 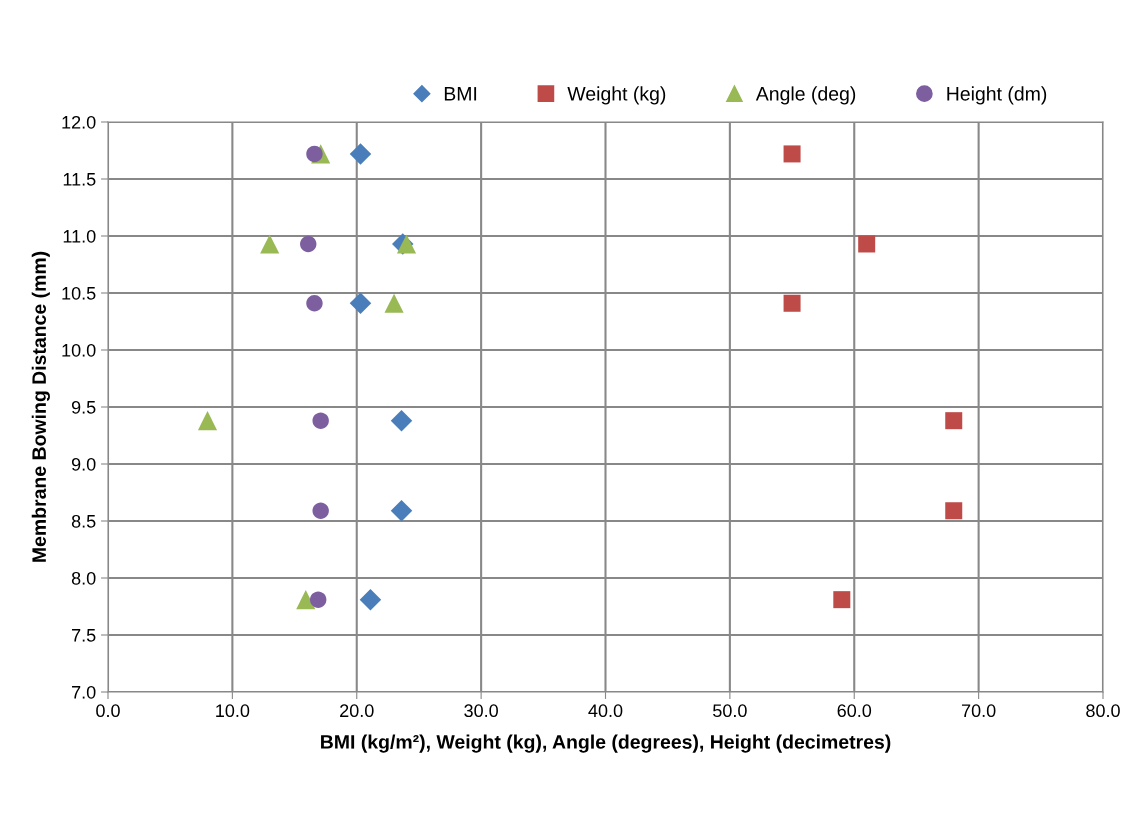 I want to click on legend-label: BMI, so click(x=460, y=94).